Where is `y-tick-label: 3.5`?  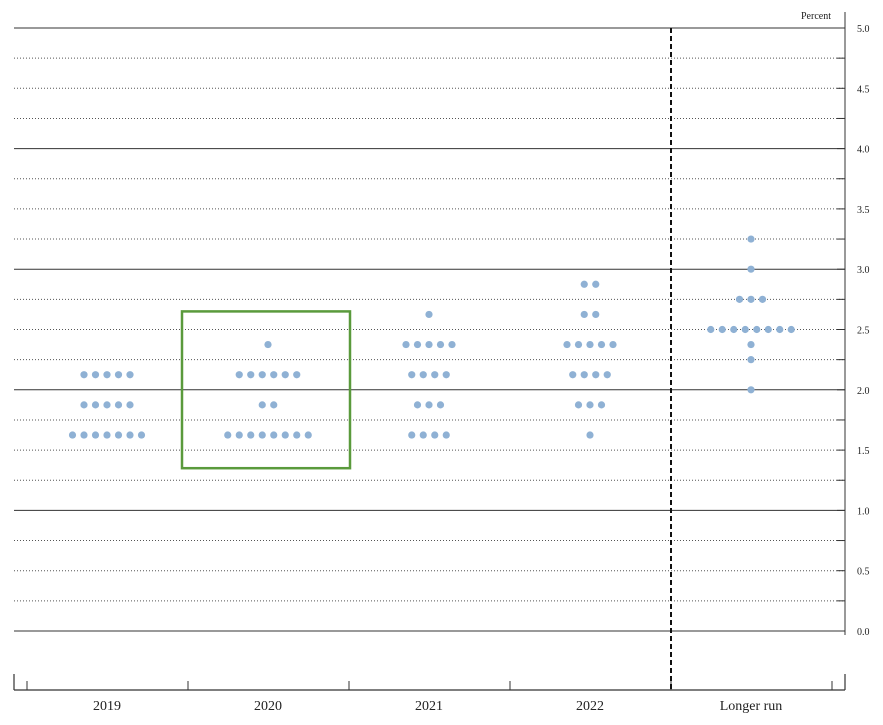 y-tick-label: 3.5 is located at coordinates (863, 210).